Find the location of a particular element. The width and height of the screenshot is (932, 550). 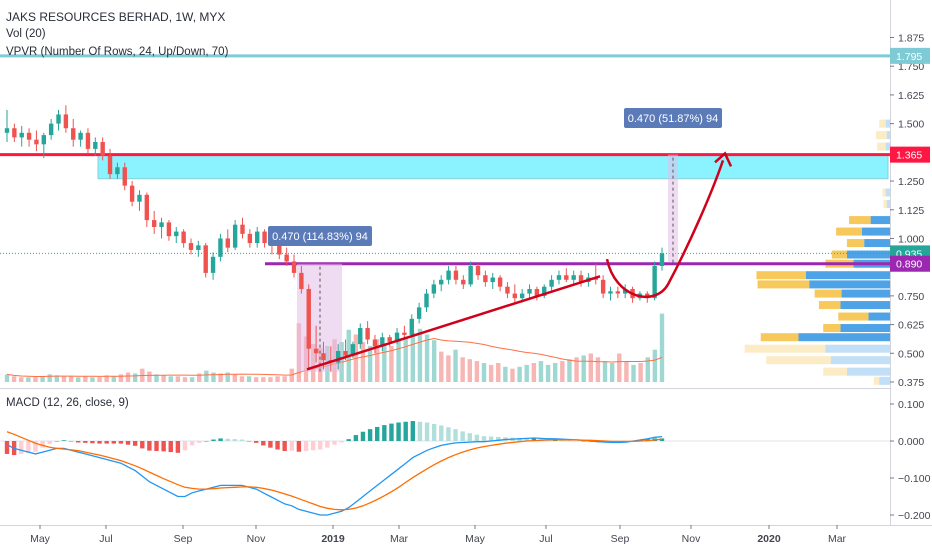

macd-tick-label: 0.000 is located at coordinates (911, 442).